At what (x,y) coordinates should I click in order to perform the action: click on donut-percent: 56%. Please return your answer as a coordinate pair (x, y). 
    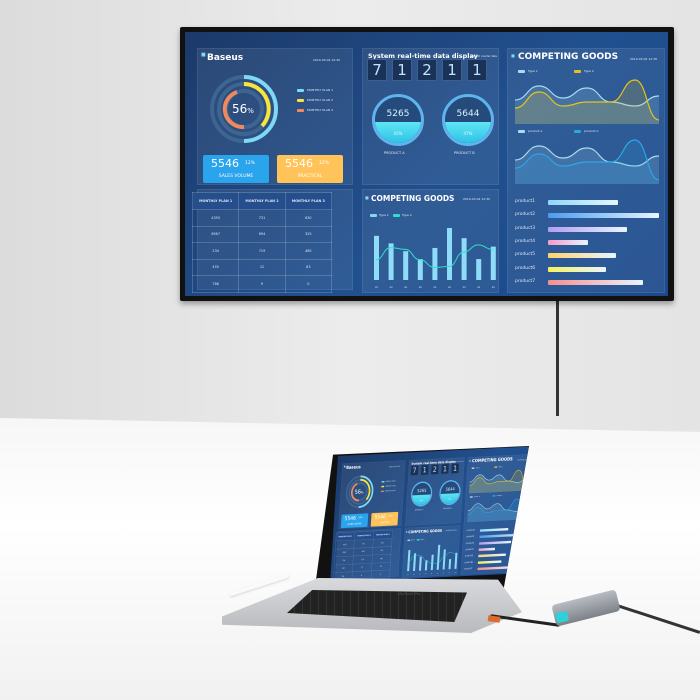
    Looking at the image, I should click on (359, 492).